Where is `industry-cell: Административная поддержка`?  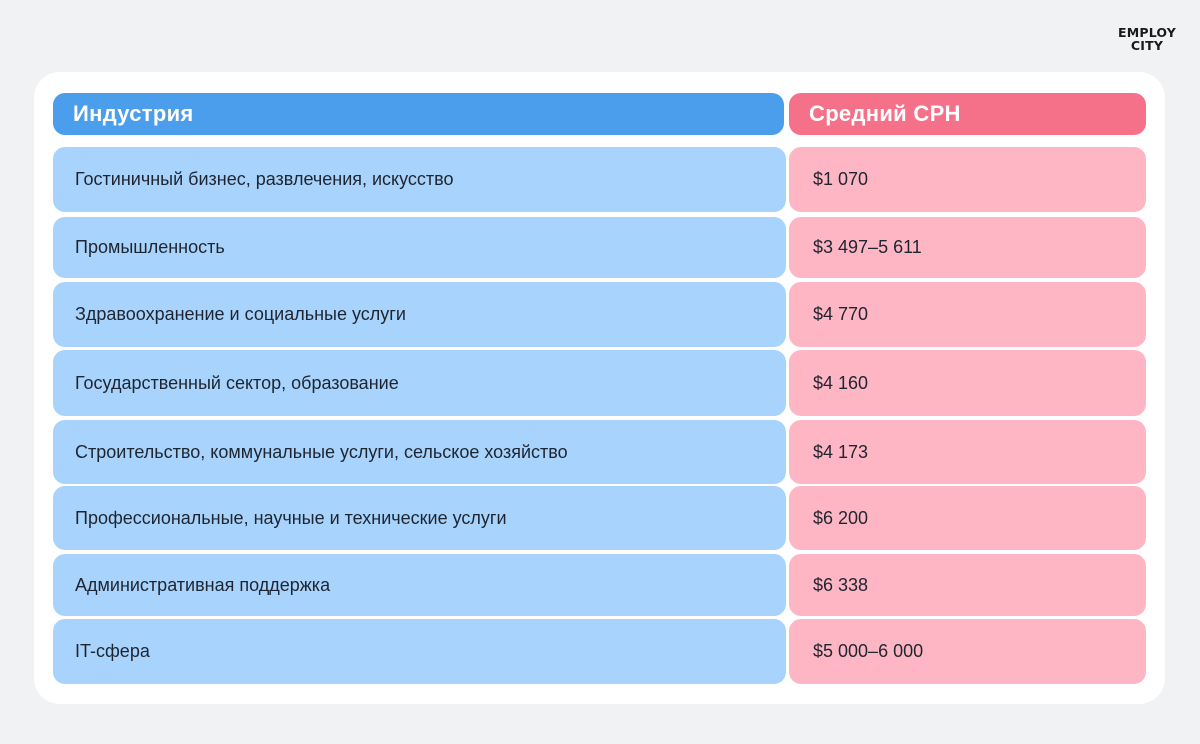
industry-cell: Административная поддержка is located at coordinates (419, 585).